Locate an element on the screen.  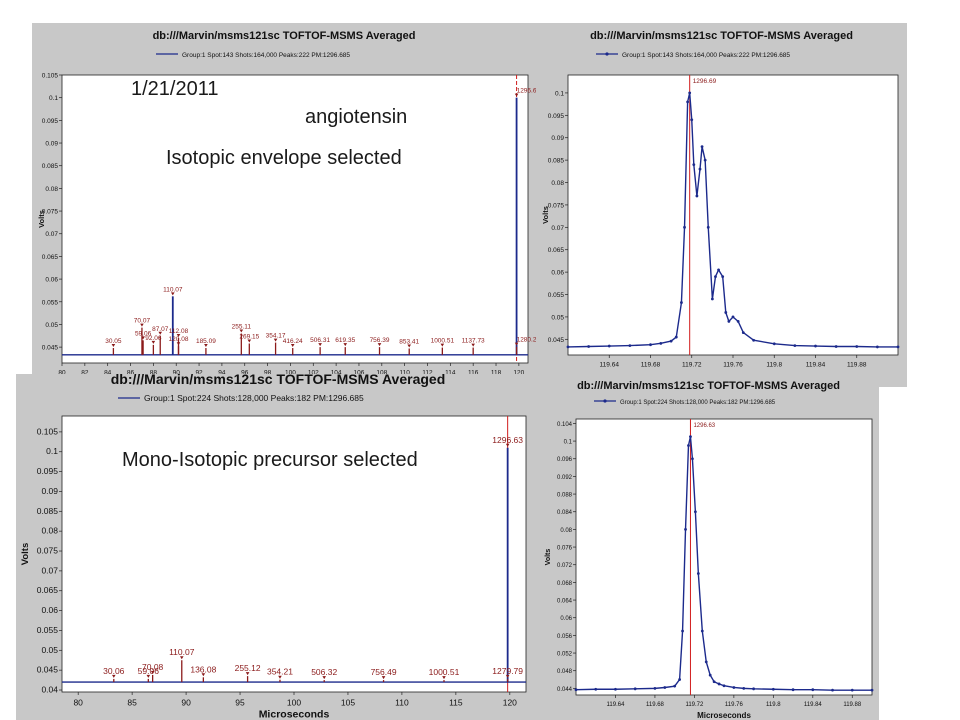
x-tick-label: 116 is located at coordinates (473, 373).